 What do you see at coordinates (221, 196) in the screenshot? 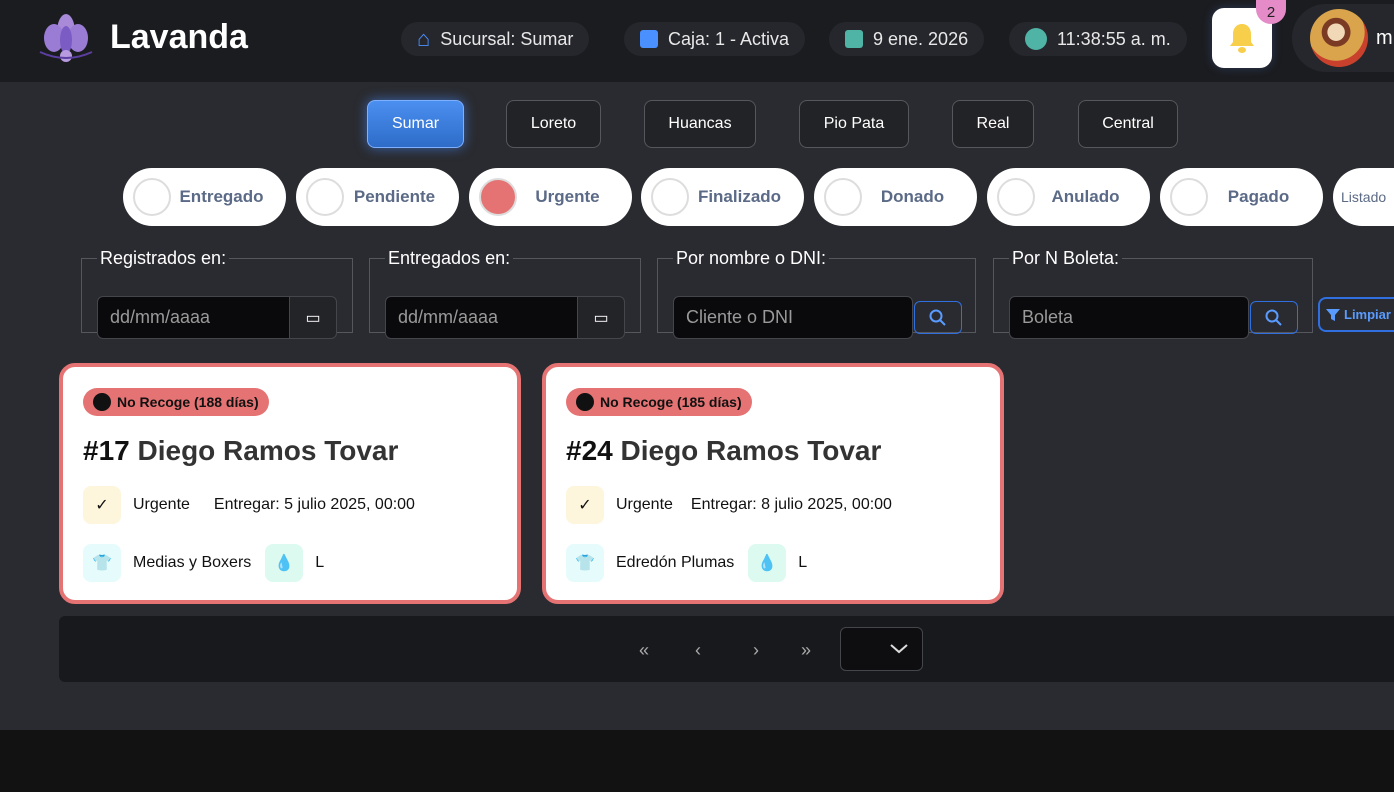
I see `status-label: Entregado` at bounding box center [221, 196].